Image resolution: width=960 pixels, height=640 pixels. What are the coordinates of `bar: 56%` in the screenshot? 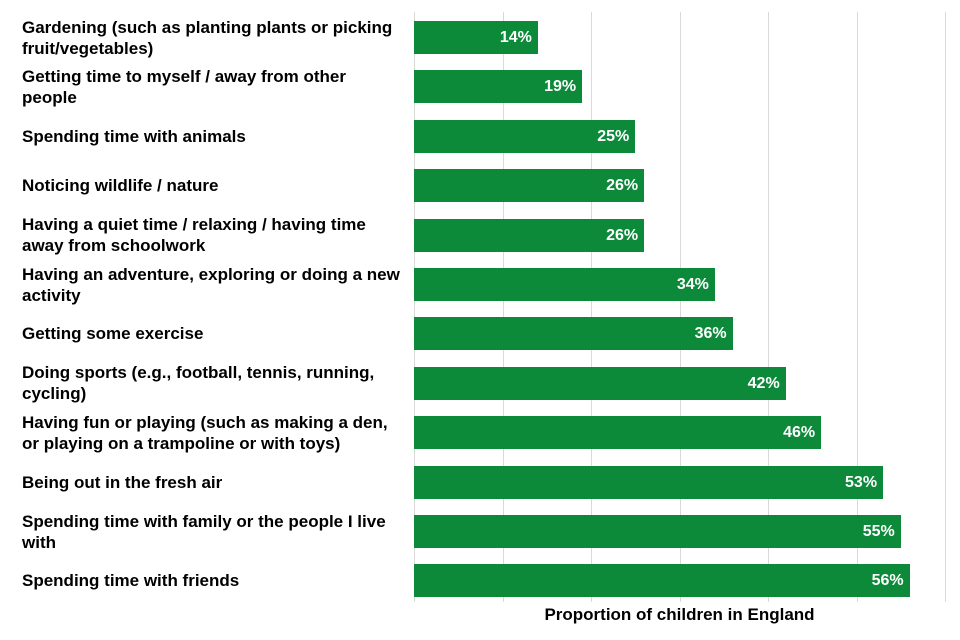 It's located at (662, 581).